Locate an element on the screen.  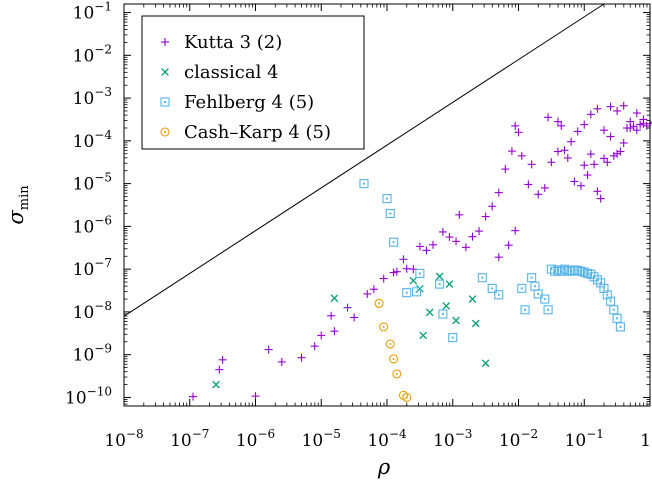
y-tick-label: 10⁻³ is located at coordinates (92, 97).